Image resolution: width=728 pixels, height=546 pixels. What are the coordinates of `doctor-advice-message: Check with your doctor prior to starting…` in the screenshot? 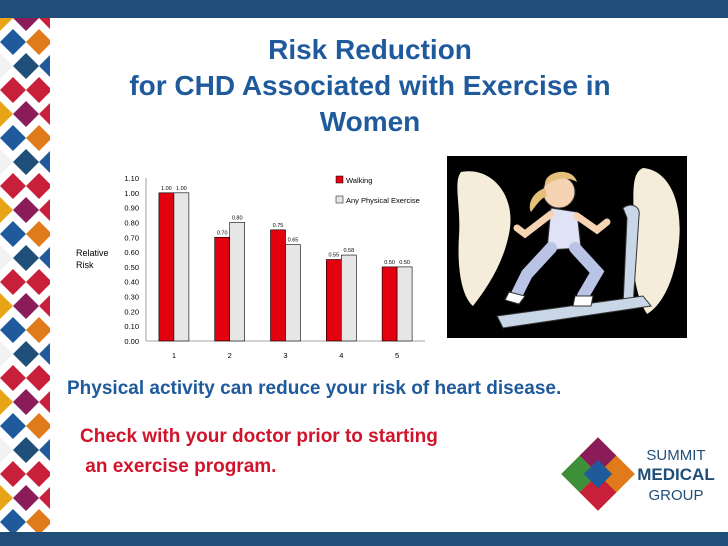 It's located at (259, 452).